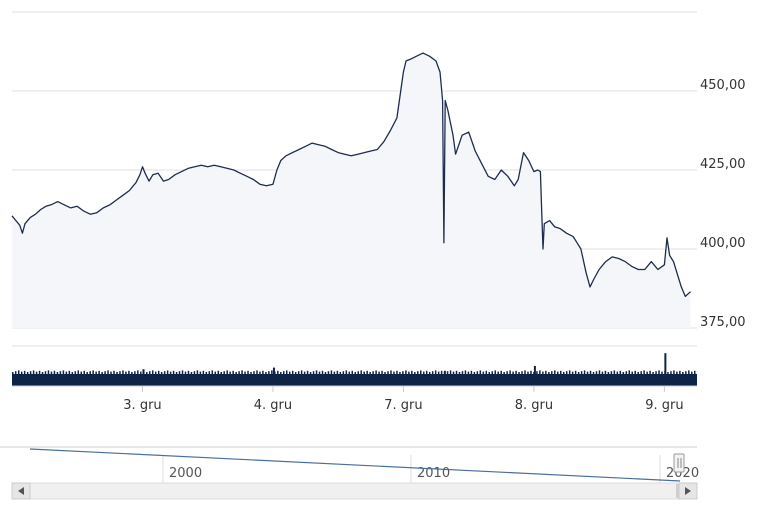 This screenshot has width=766, height=518. Describe the element at coordinates (354, 491) in the screenshot. I see `navigator-scrollbar` at that location.